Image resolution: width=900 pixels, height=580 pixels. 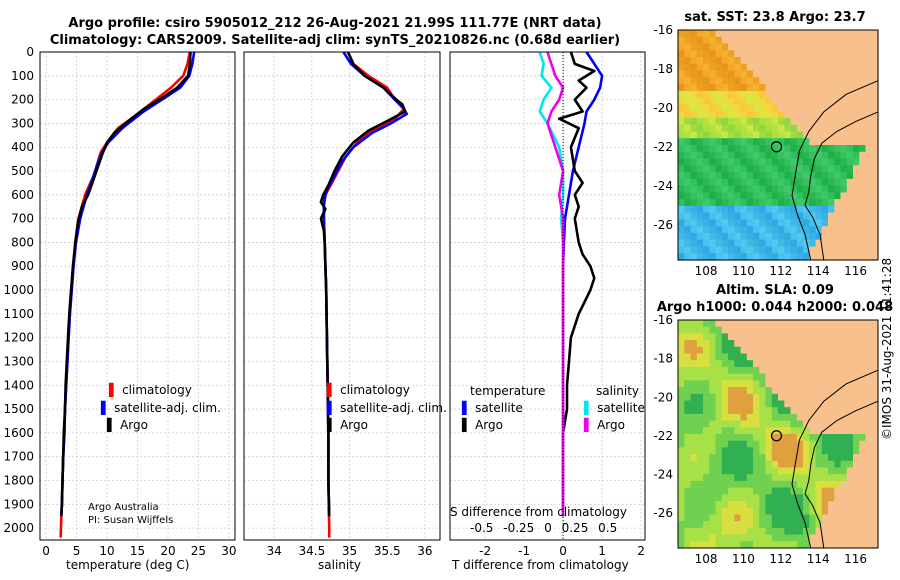 I want to click on legend-argo-2: ▌ Argo, so click(x=347, y=425).